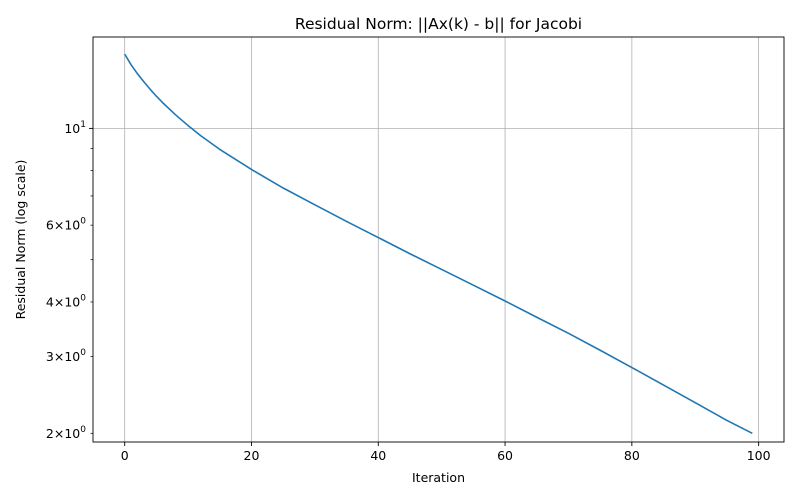 The width and height of the screenshot is (800, 500). I want to click on y-tick-exponent: 1, so click(83, 125).